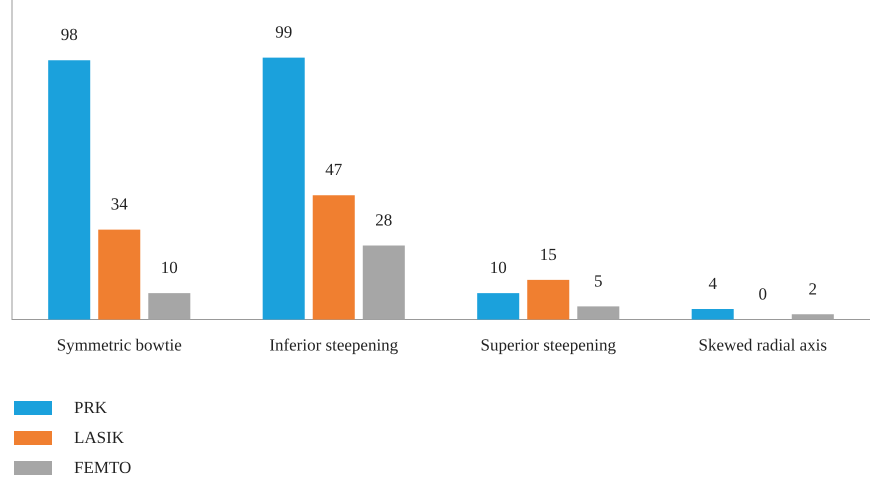 The width and height of the screenshot is (870, 478). I want to click on x-tick-label: Skewed radial axis, so click(762, 344).